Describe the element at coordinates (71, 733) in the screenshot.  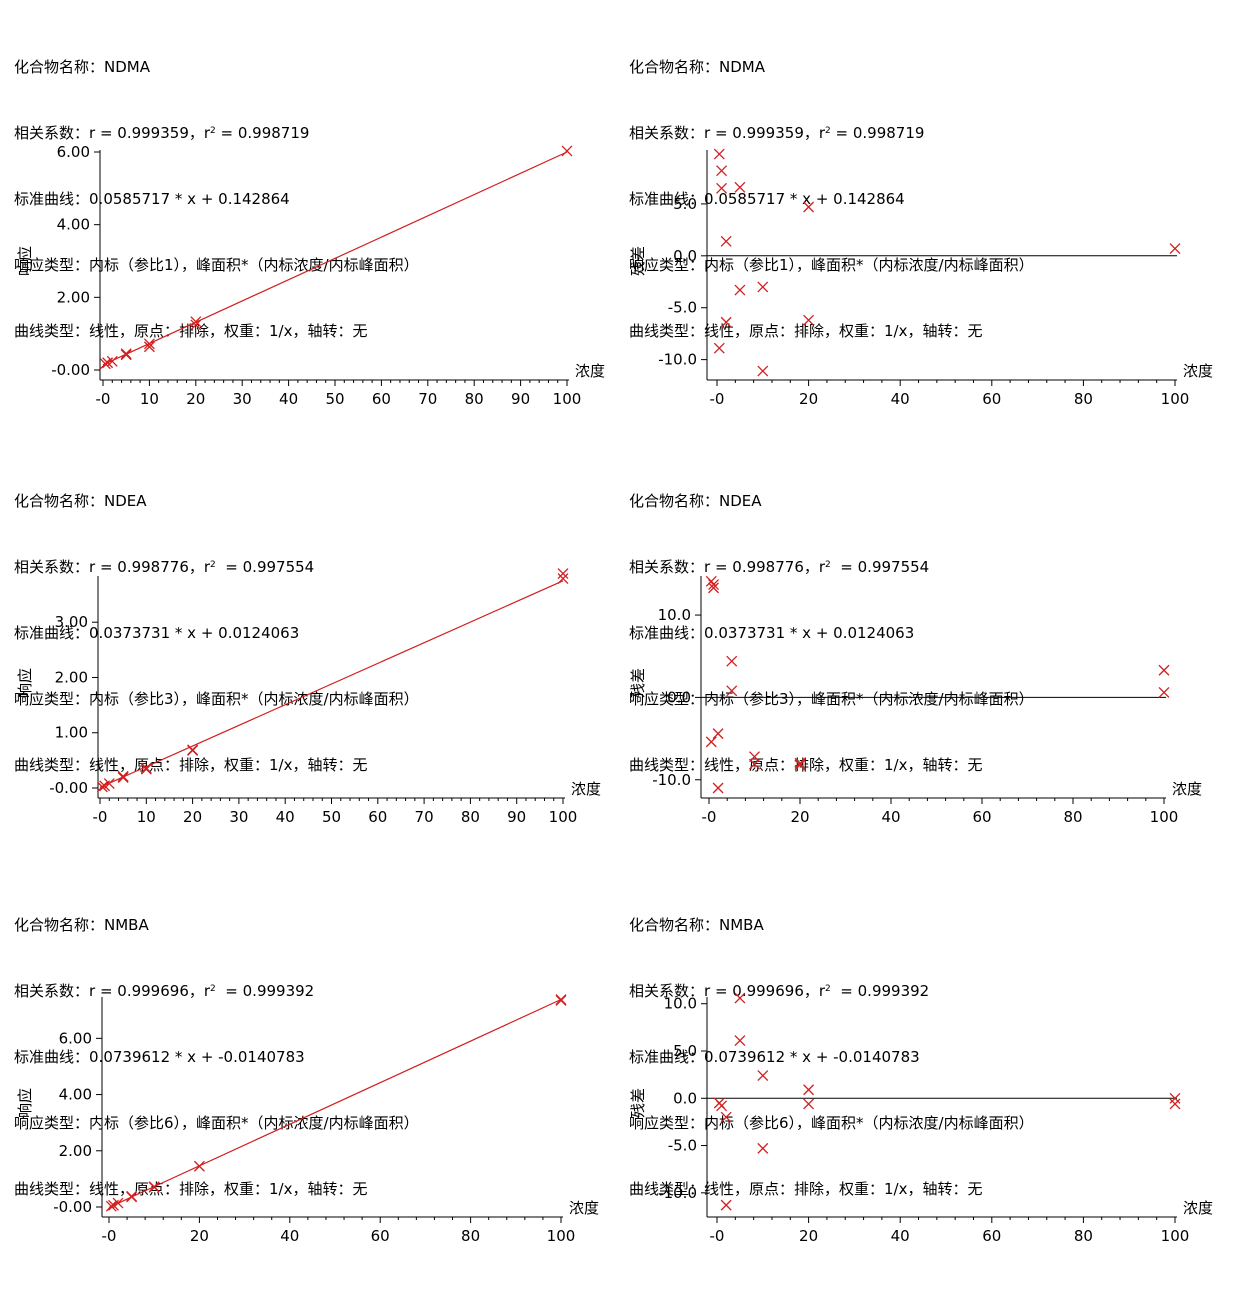
I see `y-tick-label: 1.00` at that location.